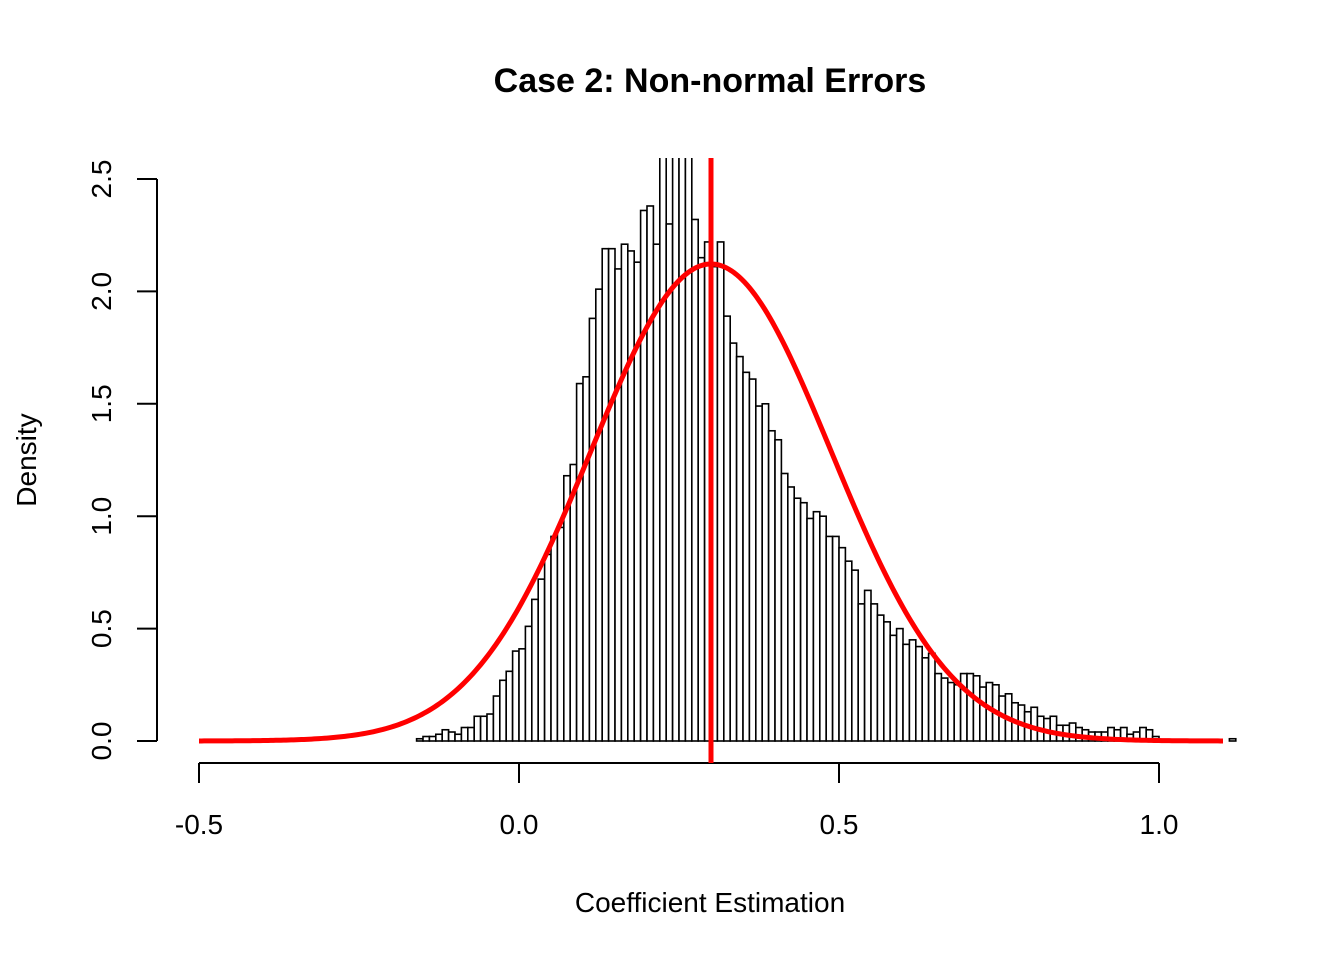 This screenshot has height=960, width=1344. Describe the element at coordinates (101, 291) in the screenshot. I see `y-tick-label: 2.0` at that location.